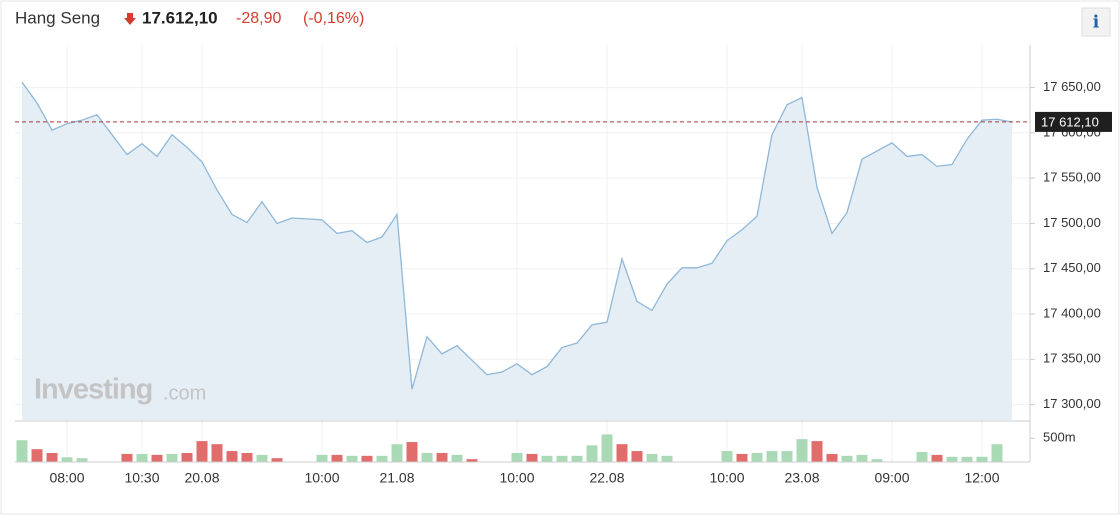 Image resolution: width=1120 pixels, height=515 pixels. Describe the element at coordinates (981, 478) in the screenshot. I see `x-tick-label: 12:00` at that location.